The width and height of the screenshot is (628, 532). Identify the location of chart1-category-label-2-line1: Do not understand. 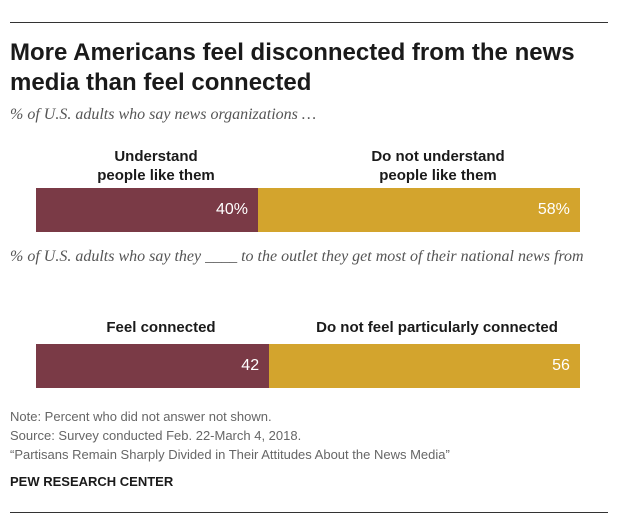
(438, 156).